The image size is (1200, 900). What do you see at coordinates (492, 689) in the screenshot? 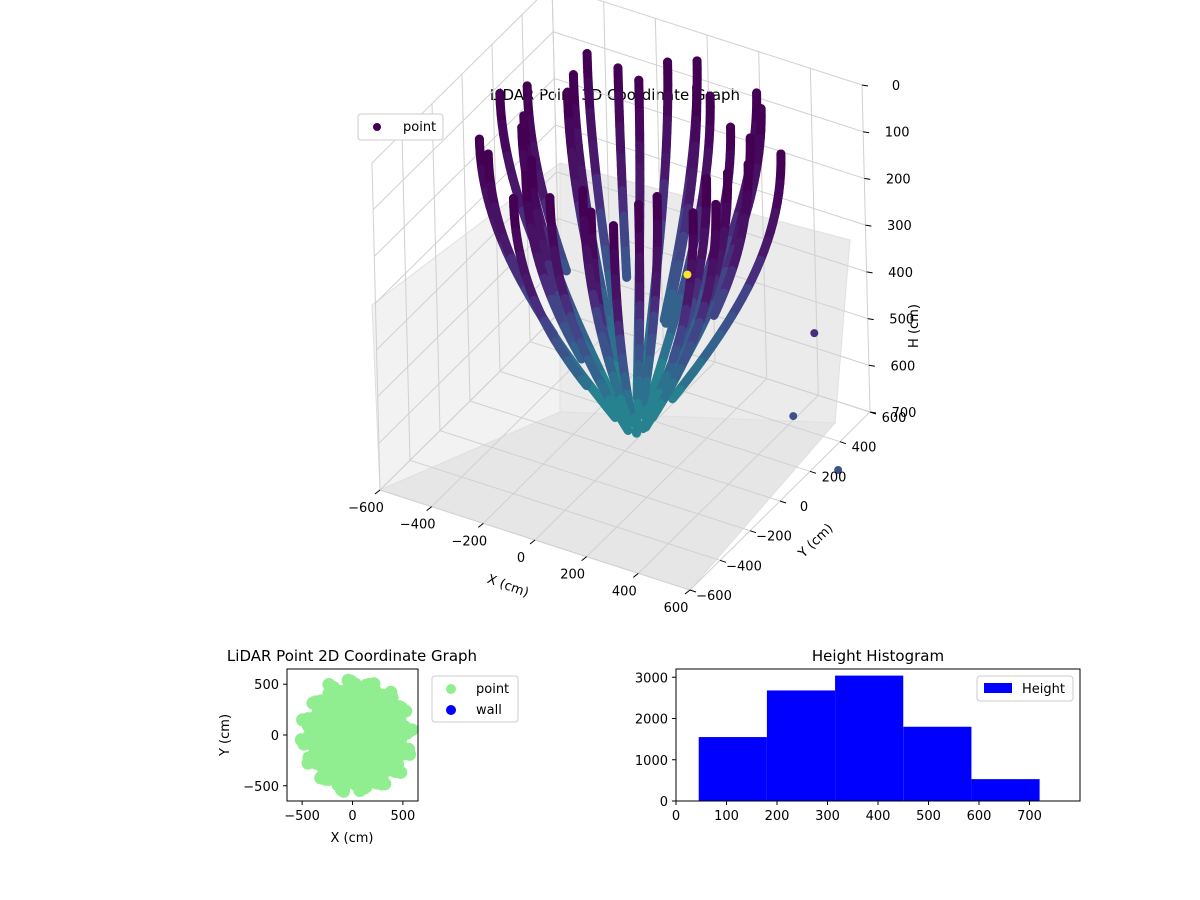
I see `legend-2d-point-label: point` at bounding box center [492, 689].